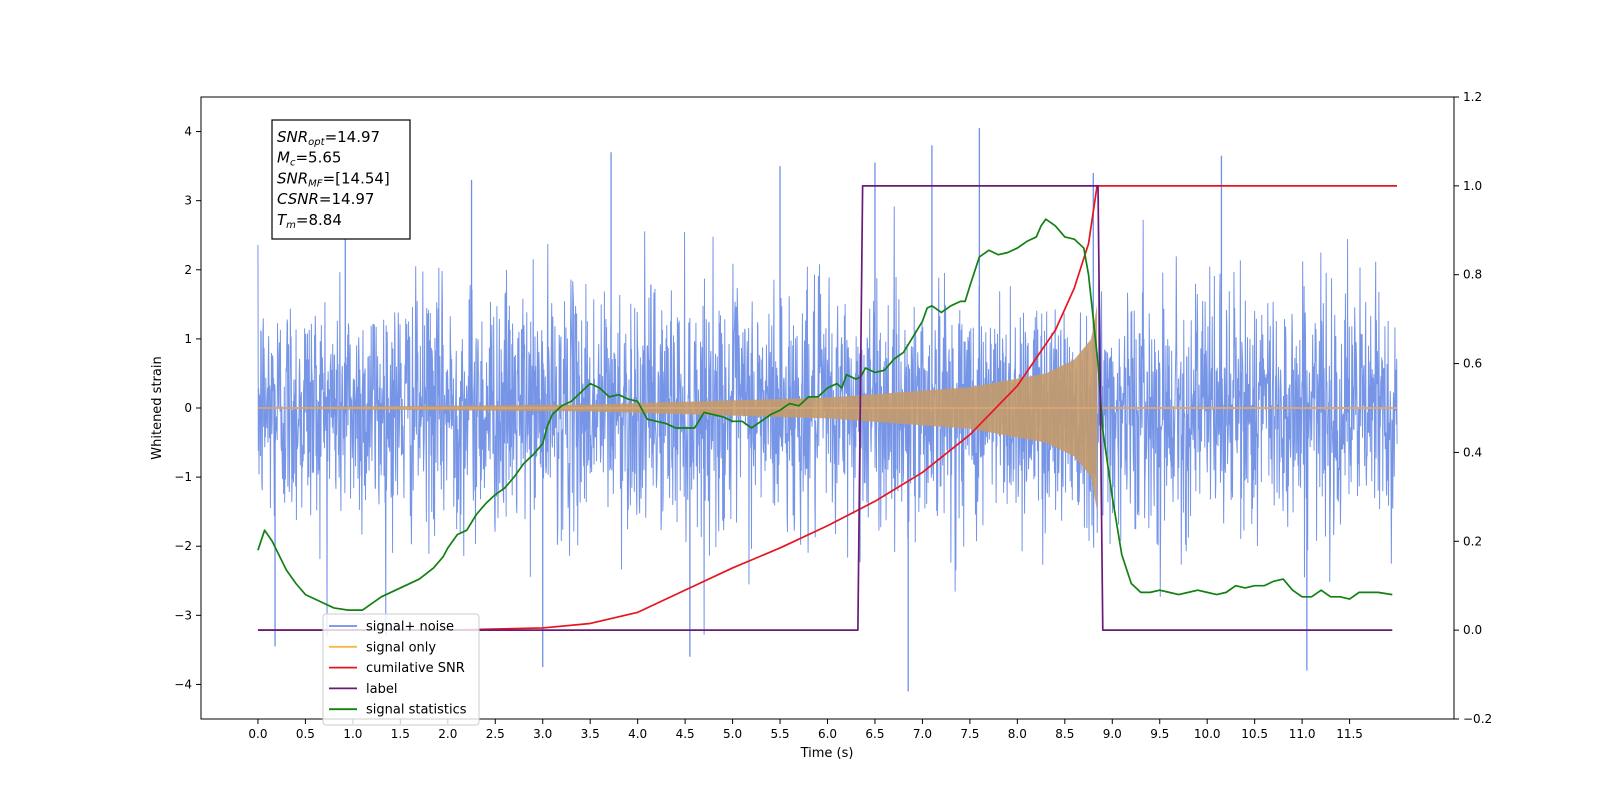  Describe the element at coordinates (1473, 408) in the screenshot. I see `y-axis-right: −0.2 0.0 0.2 0.4 0.6 0.8 1.0 1.2` at that location.